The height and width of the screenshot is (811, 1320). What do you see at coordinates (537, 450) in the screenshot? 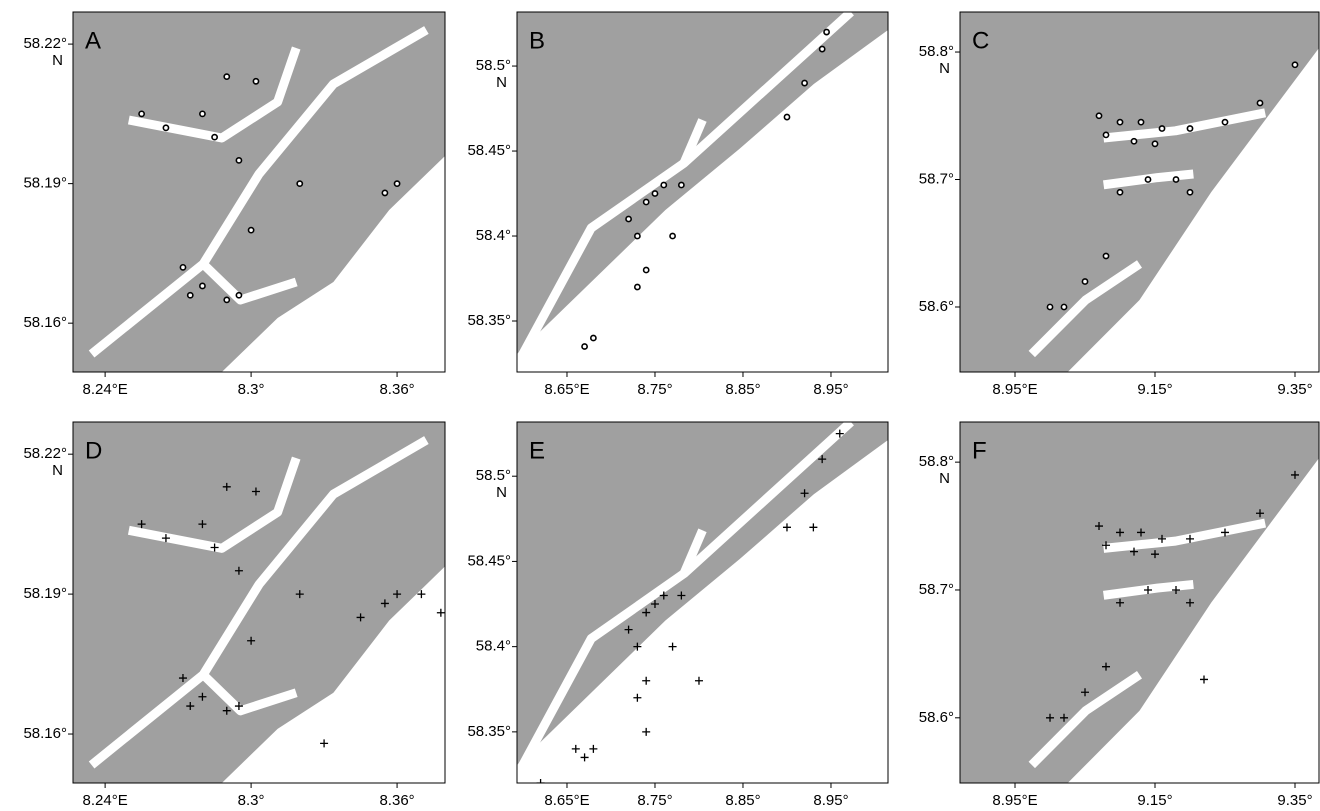
I see `panel-label: E` at bounding box center [537, 450].